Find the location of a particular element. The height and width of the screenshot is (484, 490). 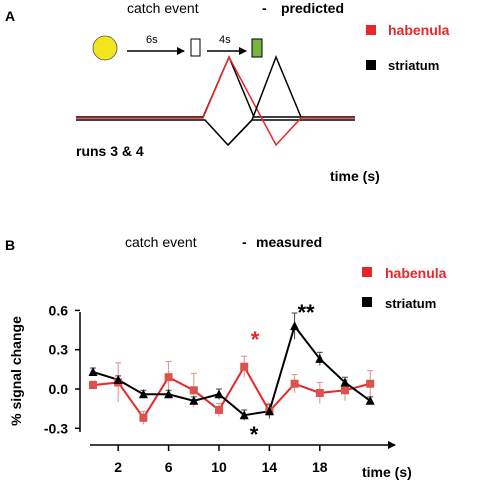

plot-area is located at coordinates (231, 368).